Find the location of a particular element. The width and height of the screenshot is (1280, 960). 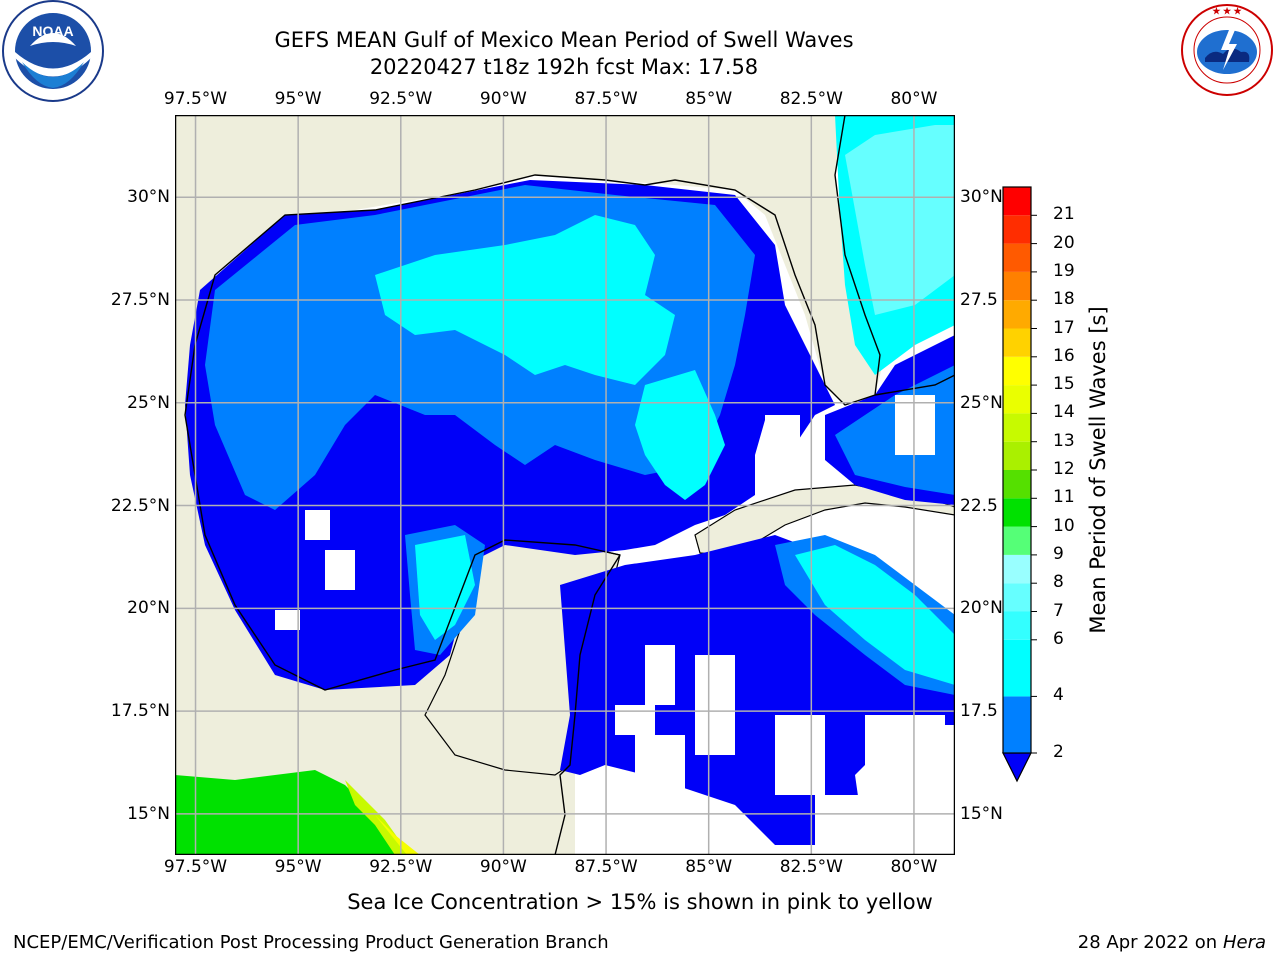

colorbar-tick-label: 20 is located at coordinates (1064, 242).